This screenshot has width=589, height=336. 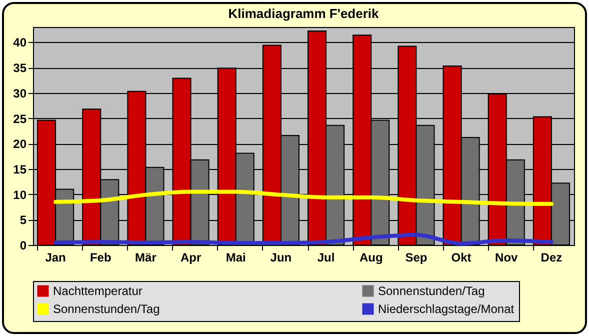 I want to click on legend-label: Niederschlagstage/Monat, so click(x=446, y=309).